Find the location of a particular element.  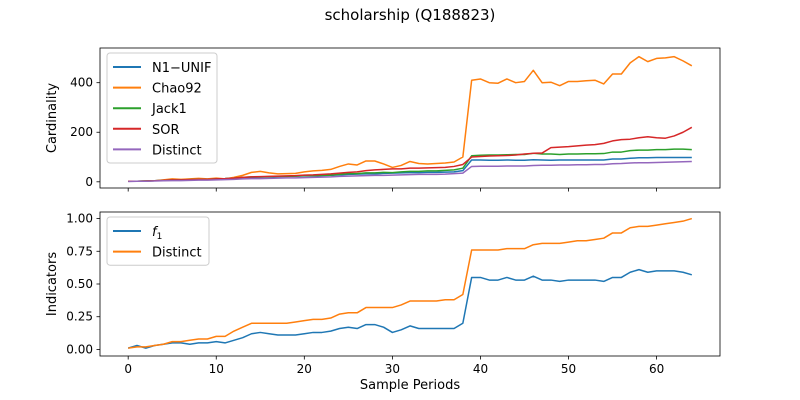

legend-label-0-4: Distinct is located at coordinates (177, 150).